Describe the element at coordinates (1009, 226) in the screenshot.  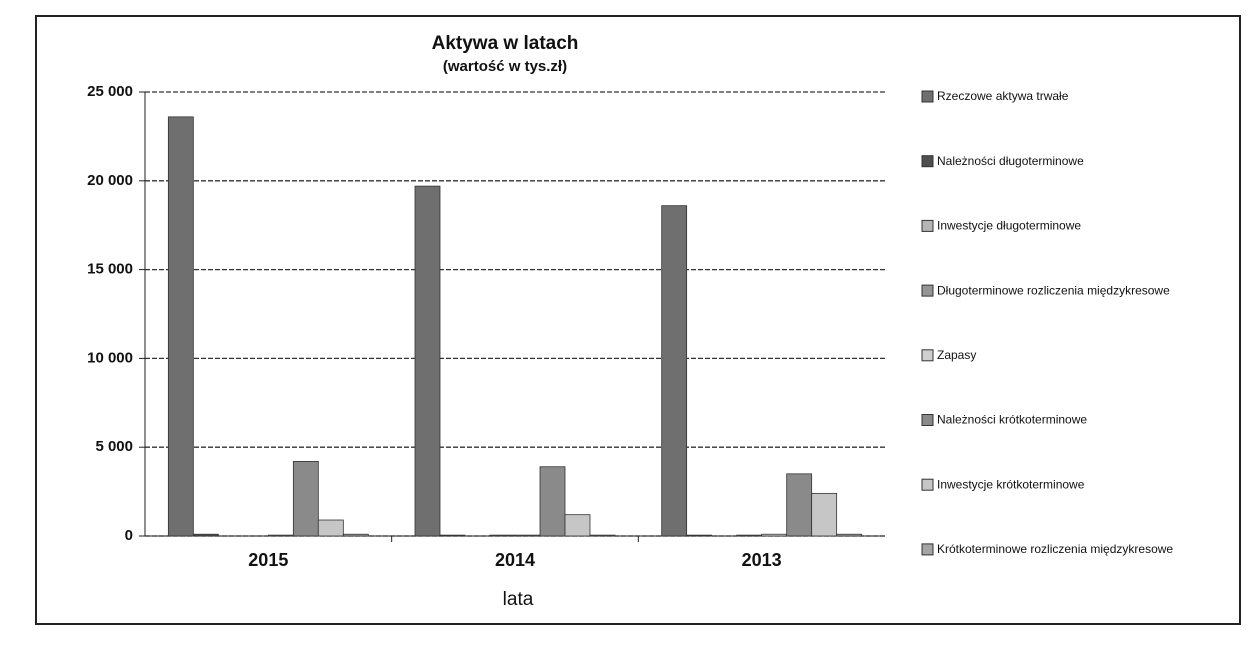
I see `legend-label: Inwestycje długoterminowe` at that location.